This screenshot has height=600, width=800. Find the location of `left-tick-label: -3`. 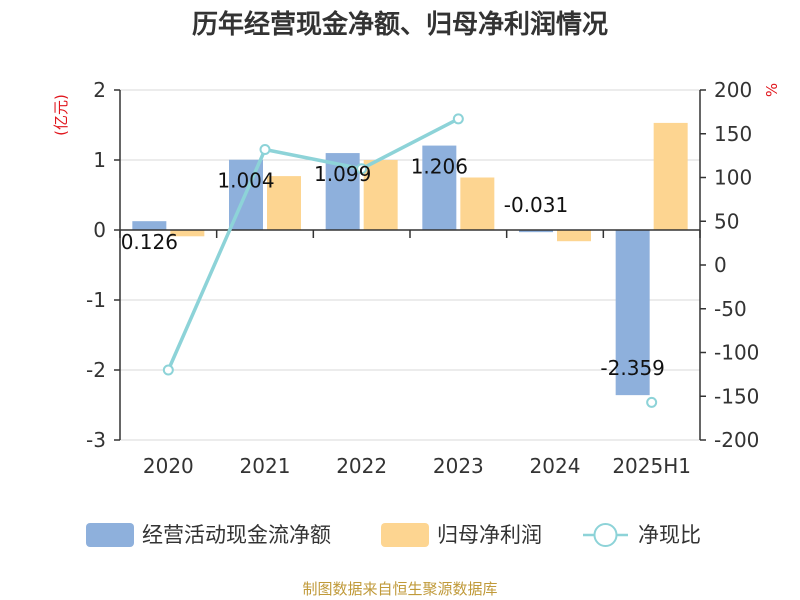

left-tick-label: -3 is located at coordinates (96, 440).